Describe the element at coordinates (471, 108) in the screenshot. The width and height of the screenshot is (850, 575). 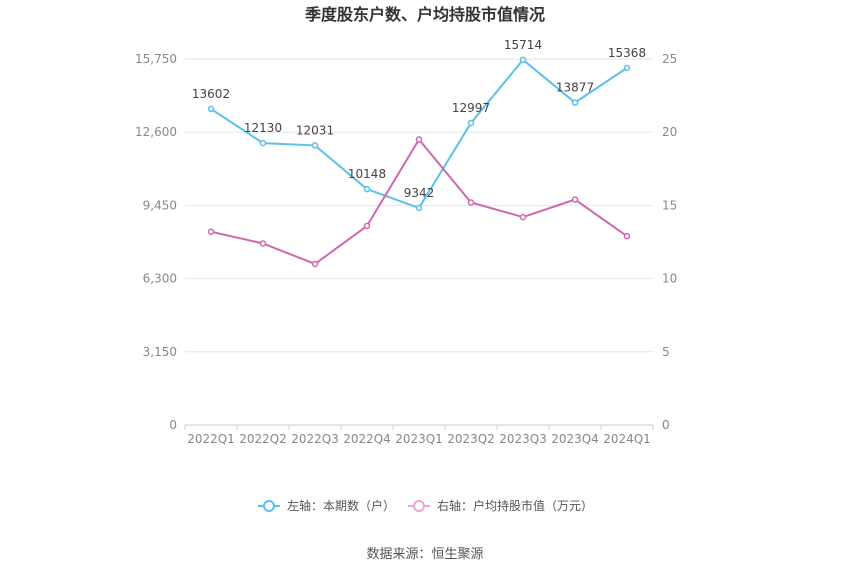
I see `data-label: 12997` at that location.